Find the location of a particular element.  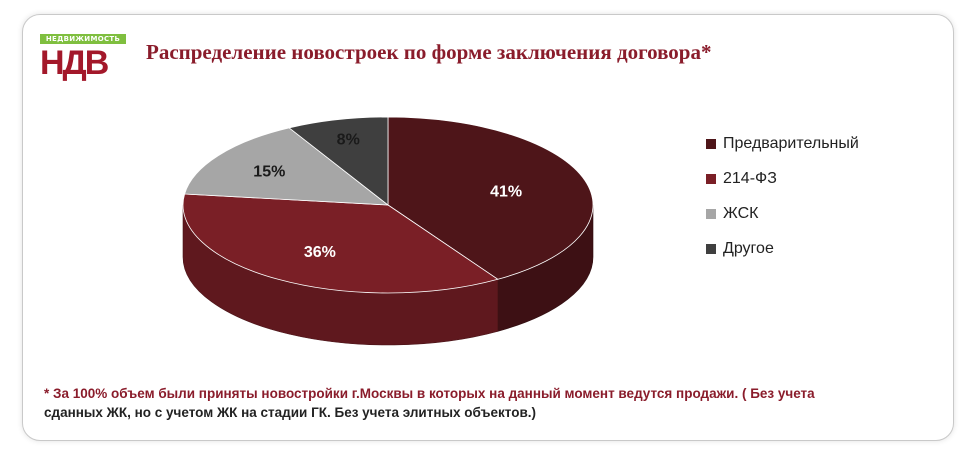

legend: Предварительный 214-ФЗ ЖСК Другое is located at coordinates (782, 205).